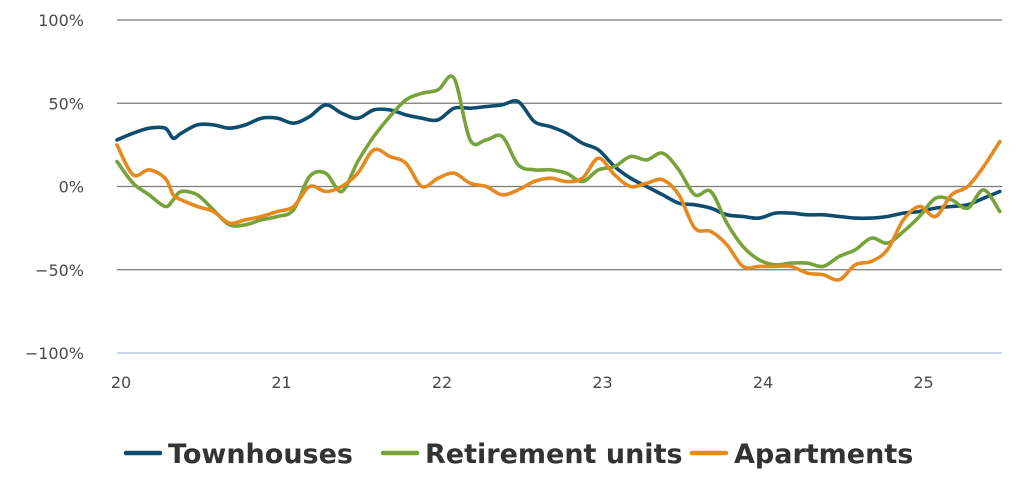 The height and width of the screenshot is (501, 1024). What do you see at coordinates (59, 270) in the screenshot?
I see `y-tick-label: −50%` at bounding box center [59, 270].